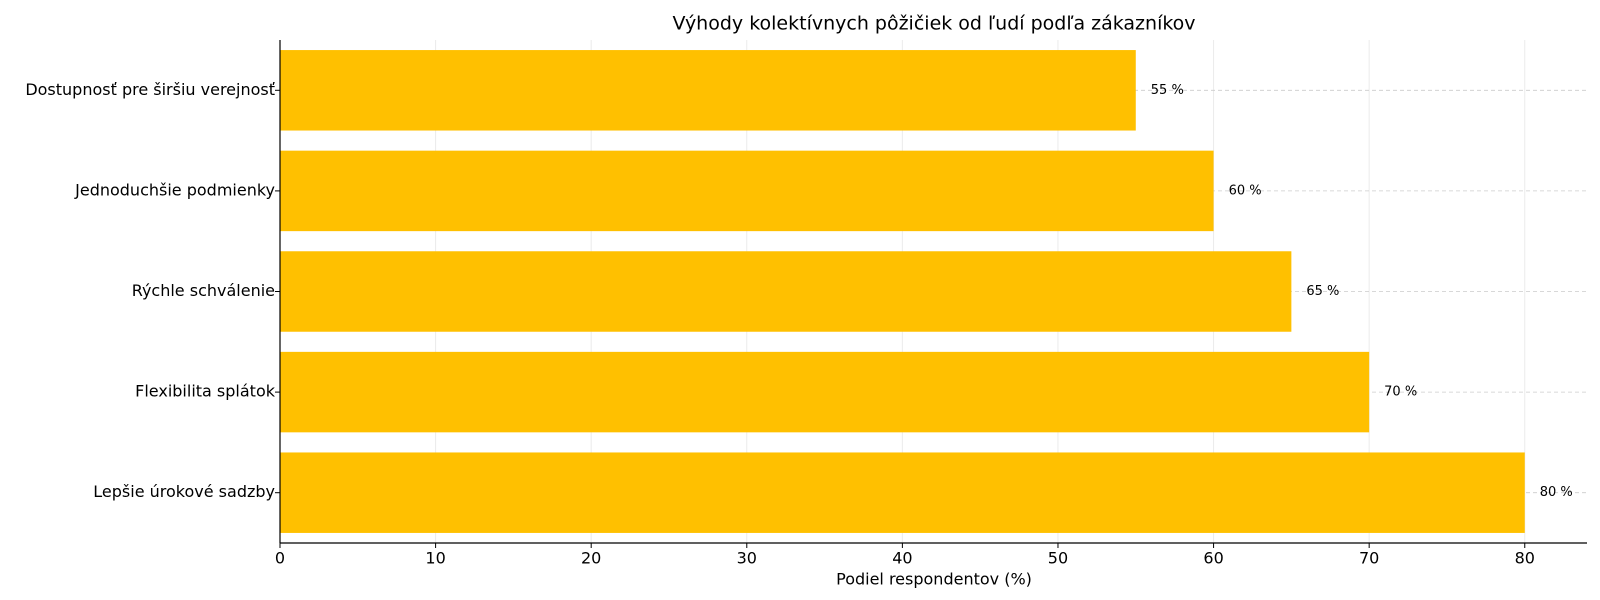 This screenshot has width=1600, height=600. Describe the element at coordinates (184, 491) in the screenshot. I see `y-tick-label: Lepšie úrokové sadzby` at that location.